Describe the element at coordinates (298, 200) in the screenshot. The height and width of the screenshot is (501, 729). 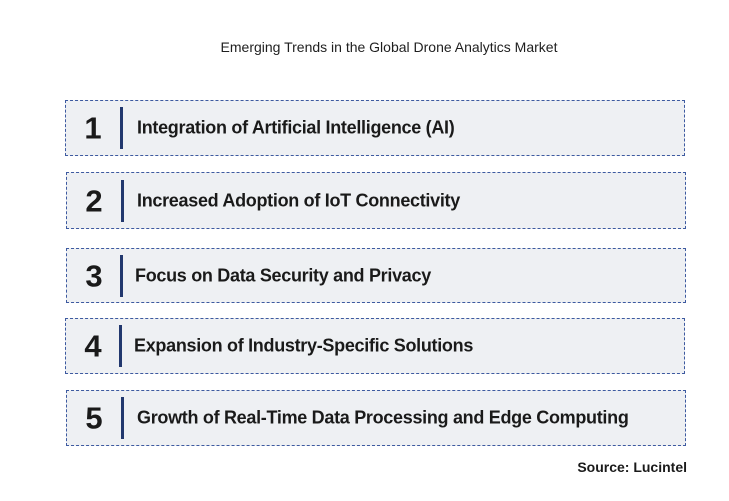
I see `trend-label: Increased Adoption of IoT Connectivity` at that location.